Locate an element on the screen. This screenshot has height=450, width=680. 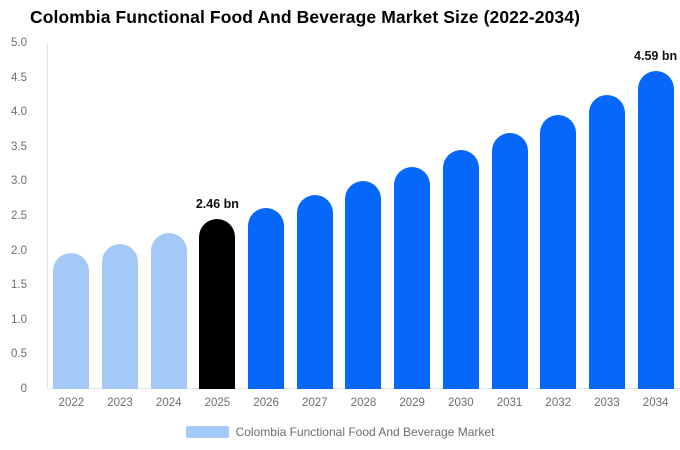
y-tick-1.0: 1.0 is located at coordinates (19, 319).